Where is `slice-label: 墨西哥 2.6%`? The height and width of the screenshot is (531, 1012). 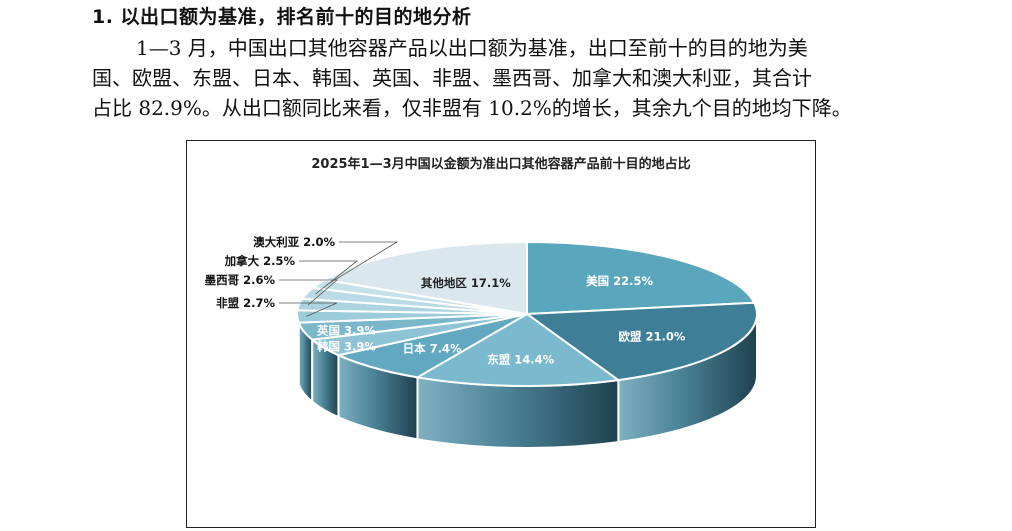
slice-label: 墨西哥 2.6% is located at coordinates (240, 280).